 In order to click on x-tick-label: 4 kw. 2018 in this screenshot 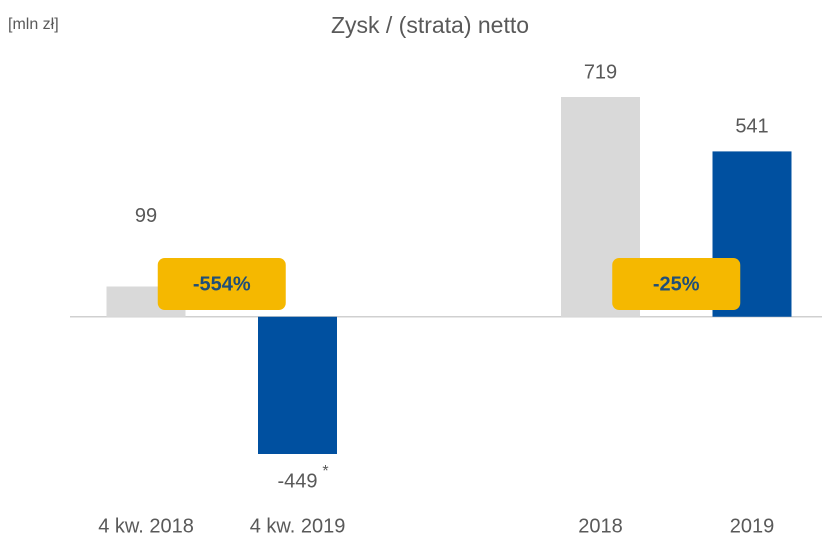, I will do `click(146, 526)`.